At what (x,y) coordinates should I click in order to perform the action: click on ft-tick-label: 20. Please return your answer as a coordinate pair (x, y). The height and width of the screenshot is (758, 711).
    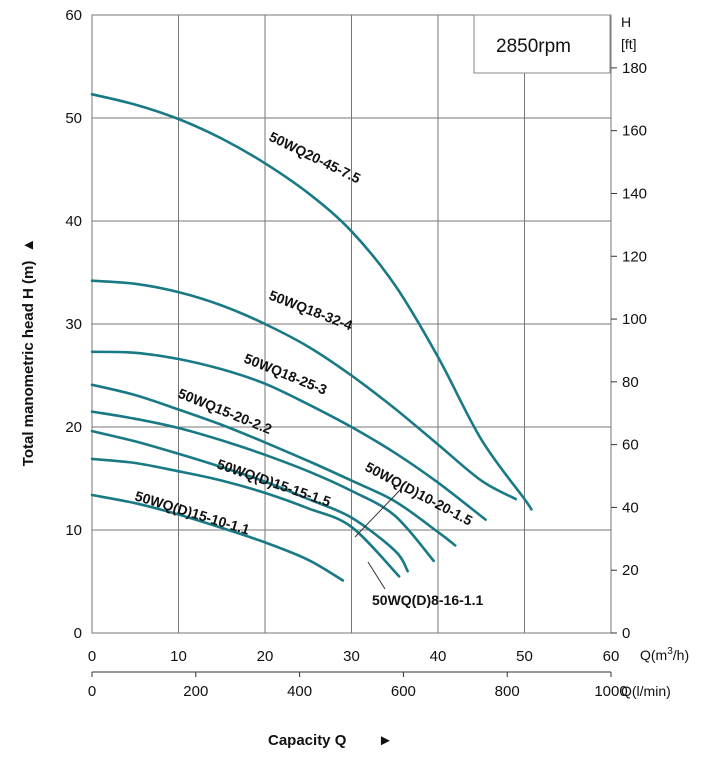
    Looking at the image, I should click on (630, 570).